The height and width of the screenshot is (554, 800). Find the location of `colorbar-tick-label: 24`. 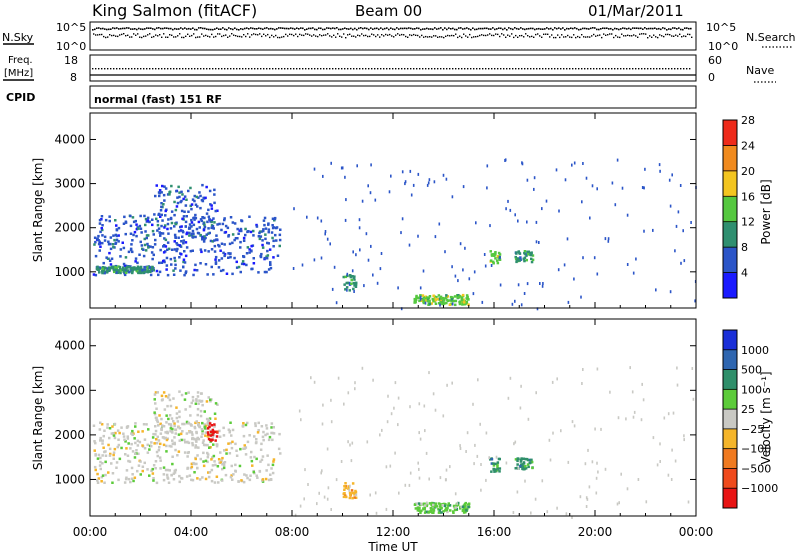

colorbar-tick-label: 24 is located at coordinates (748, 145).